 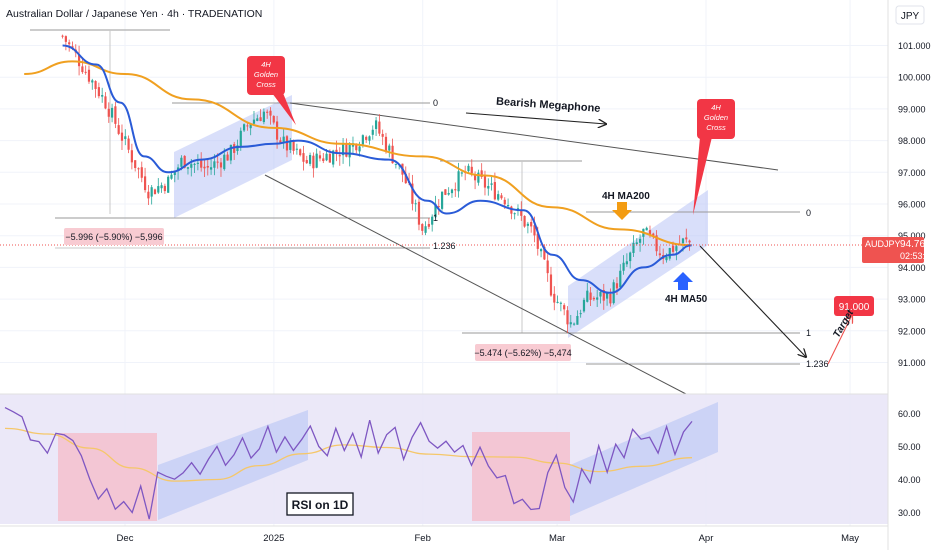 What do you see at coordinates (912, 109) in the screenshot?
I see `price-tick-label: 99.000` at bounding box center [912, 109].